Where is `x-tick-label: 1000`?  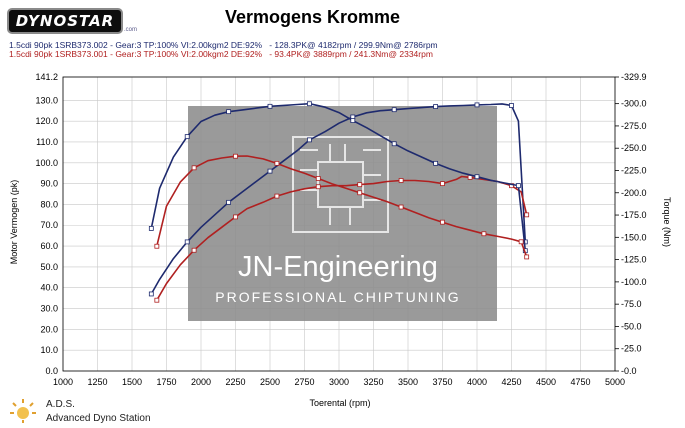
x-tick-label: 1000 is located at coordinates (63, 382).